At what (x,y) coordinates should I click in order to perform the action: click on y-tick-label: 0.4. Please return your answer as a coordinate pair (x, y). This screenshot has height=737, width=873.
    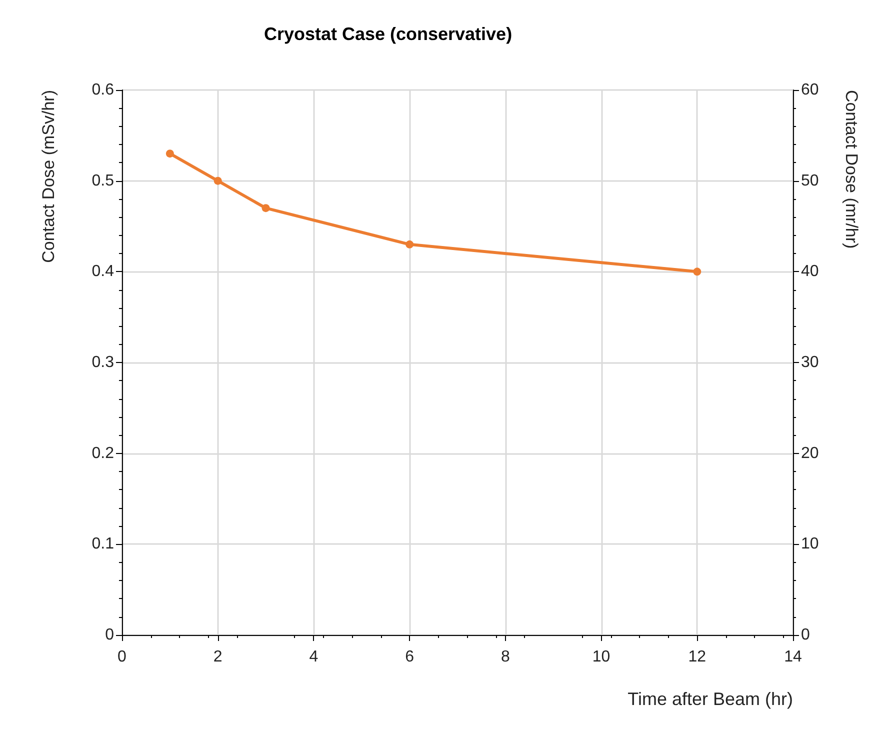
    Looking at the image, I should click on (103, 271).